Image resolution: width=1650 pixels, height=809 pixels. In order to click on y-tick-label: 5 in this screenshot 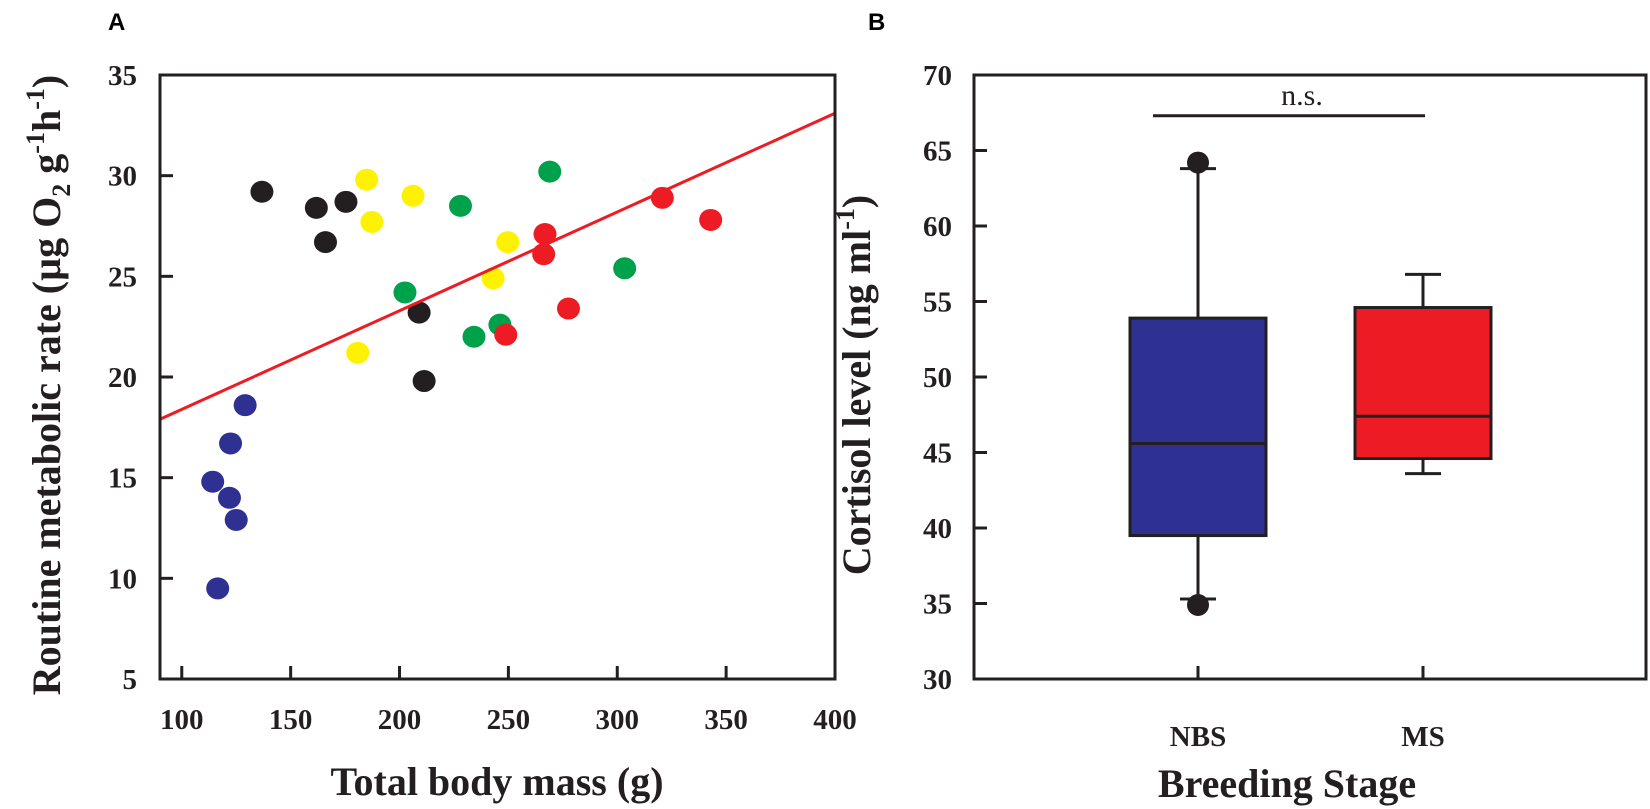, I will do `click(130, 680)`.